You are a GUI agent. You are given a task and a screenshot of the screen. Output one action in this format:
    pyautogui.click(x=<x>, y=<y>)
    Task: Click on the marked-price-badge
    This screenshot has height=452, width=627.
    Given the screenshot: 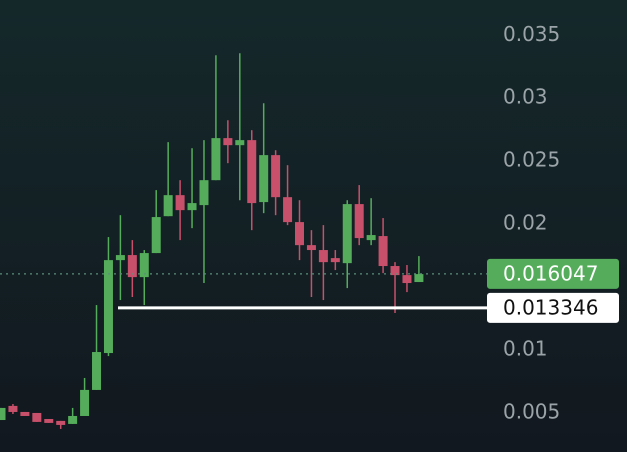 What is the action you would take?
    pyautogui.click(x=553, y=307)
    